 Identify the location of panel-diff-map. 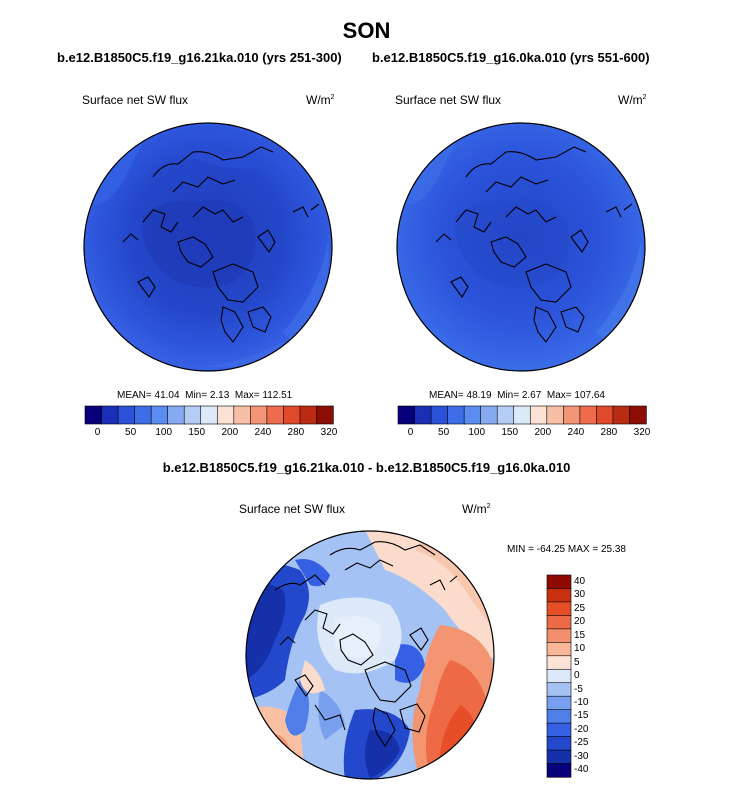
(370, 655).